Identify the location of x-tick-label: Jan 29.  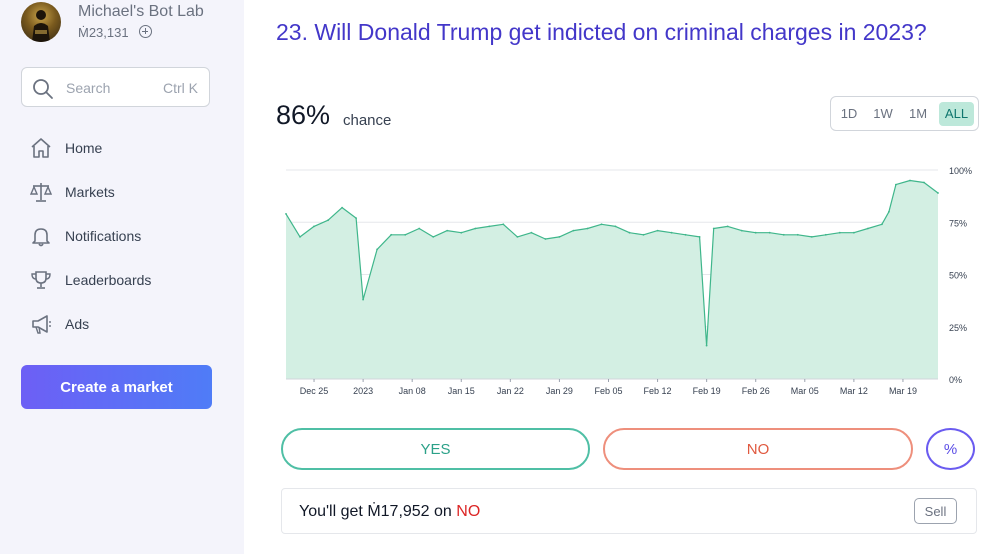
(559, 391).